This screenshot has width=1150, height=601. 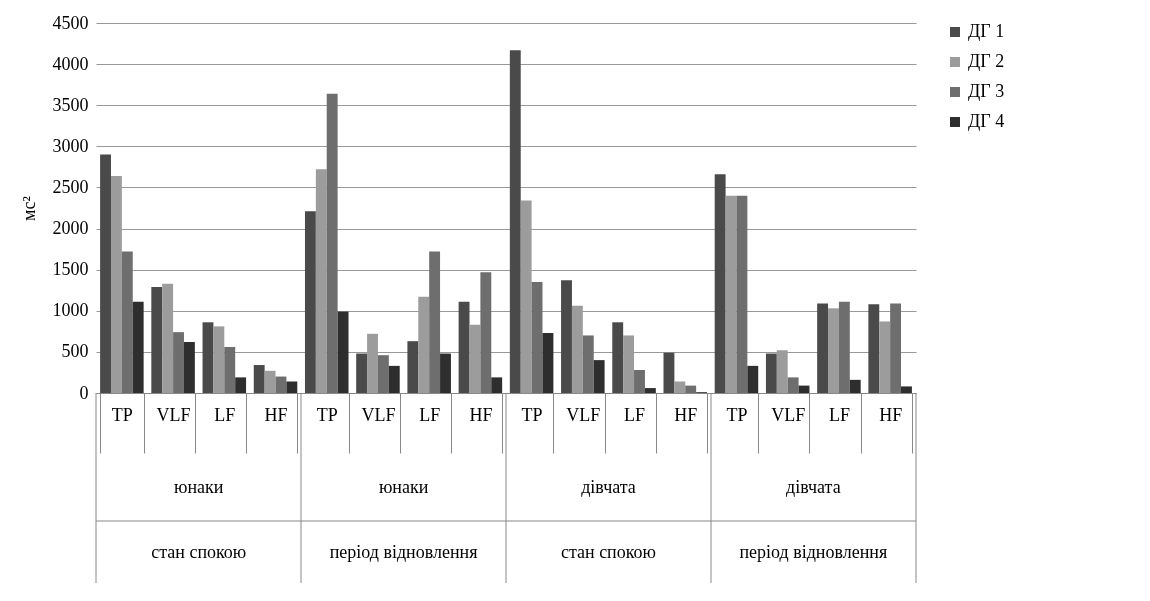 What do you see at coordinates (75, 351) in the screenshot?
I see `y-tick-label: 500` at bounding box center [75, 351].